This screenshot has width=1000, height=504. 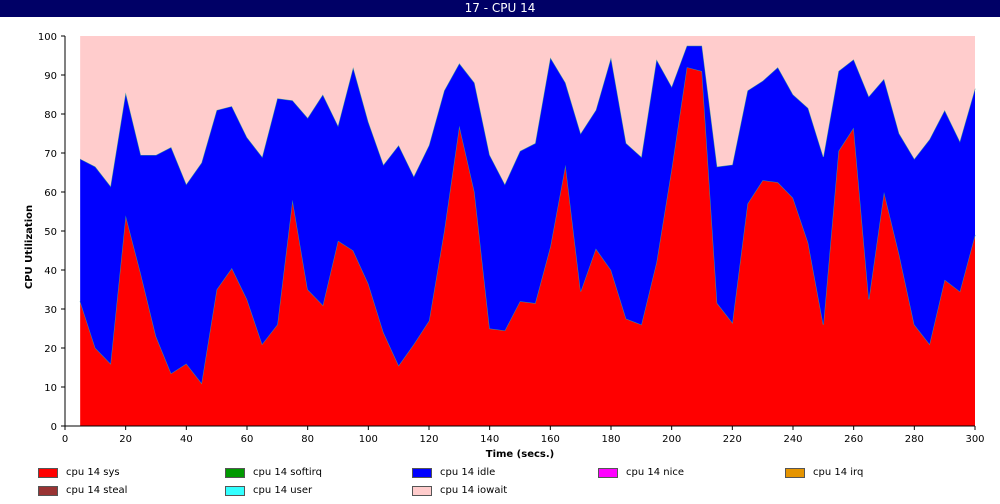 I want to click on y-tick-label: 100, so click(x=47, y=37).